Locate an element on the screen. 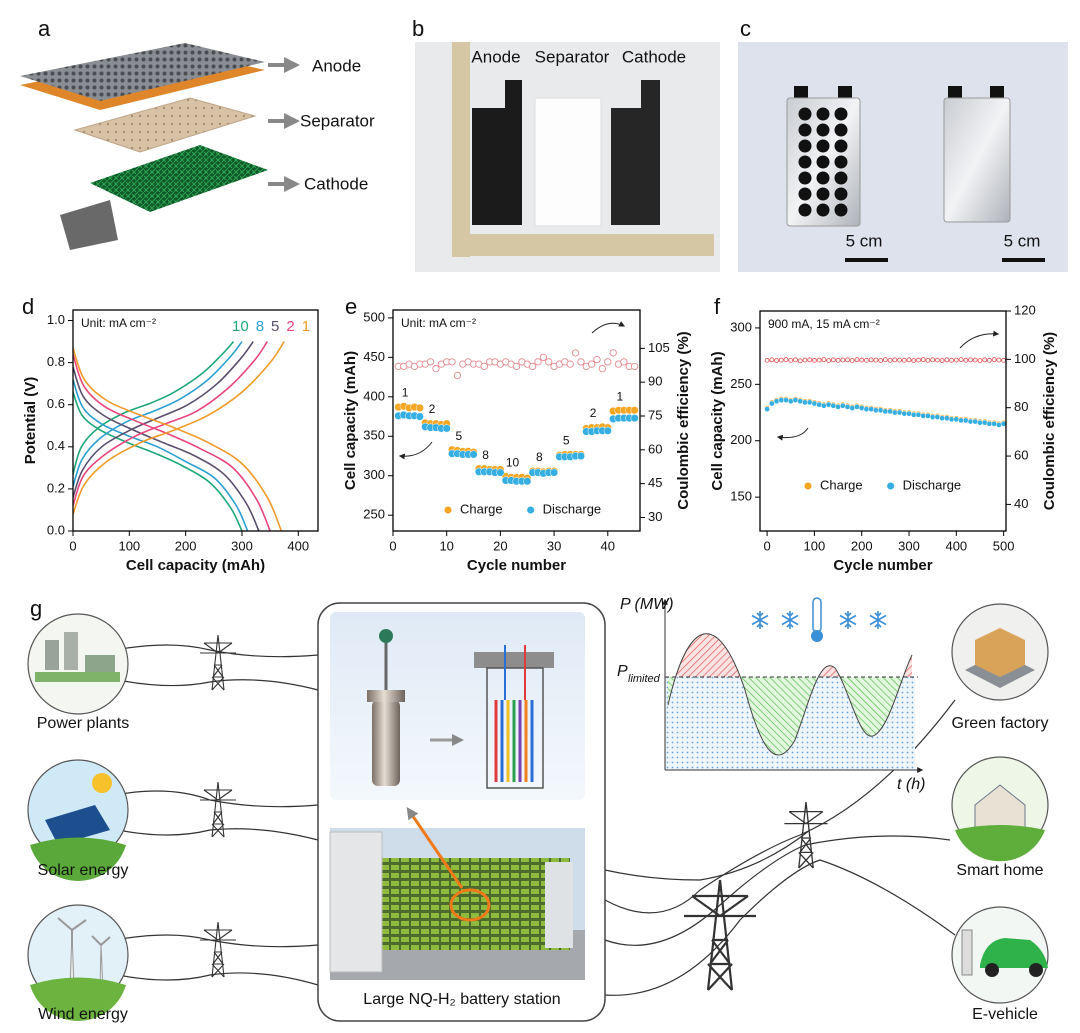 The image size is (1080, 1033). y-tick-label: 150 is located at coordinates (741, 496).